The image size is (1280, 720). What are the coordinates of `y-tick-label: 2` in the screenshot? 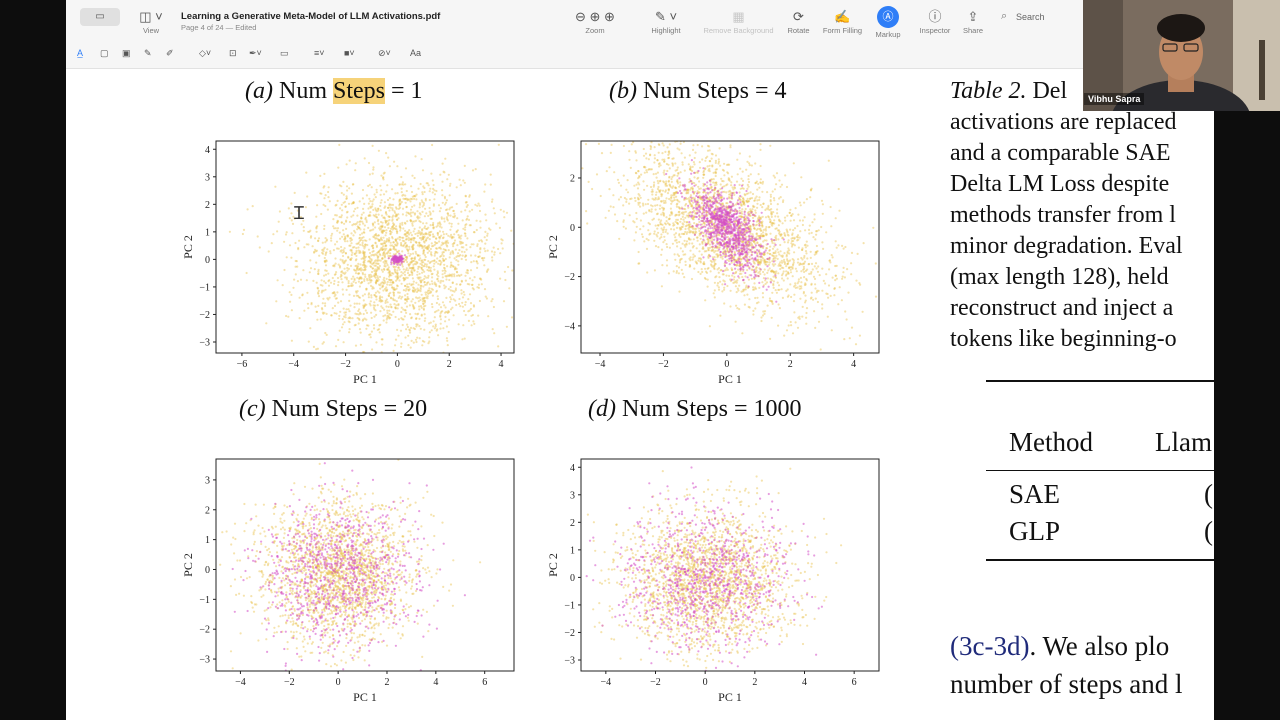 It's located at (207, 205).